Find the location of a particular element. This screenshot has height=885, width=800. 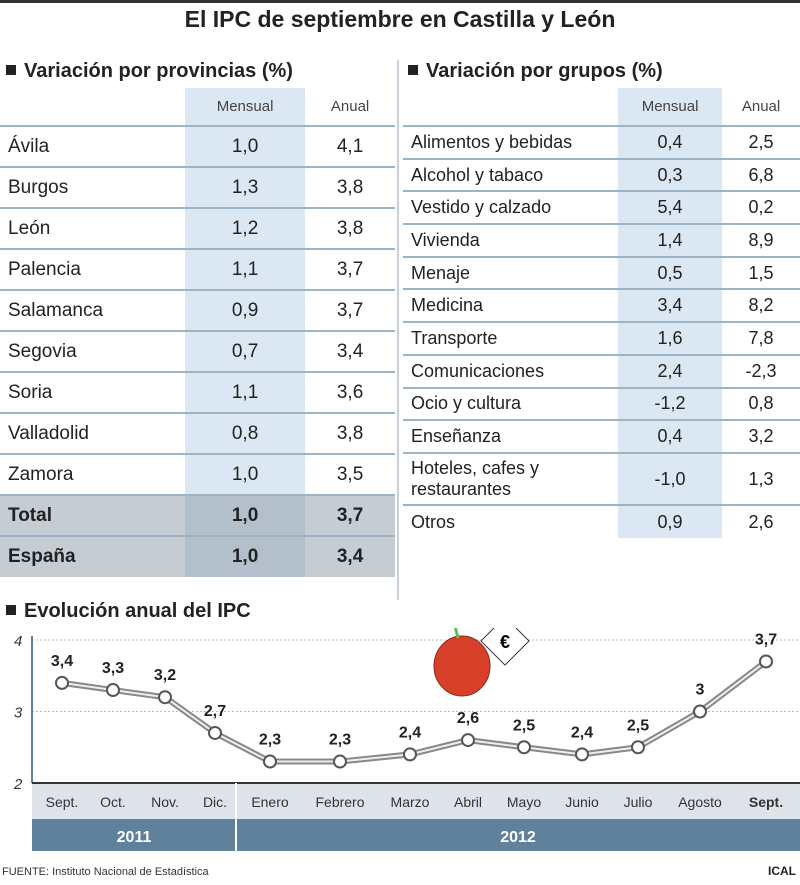

x-tick-label: Oct. is located at coordinates (113, 802).